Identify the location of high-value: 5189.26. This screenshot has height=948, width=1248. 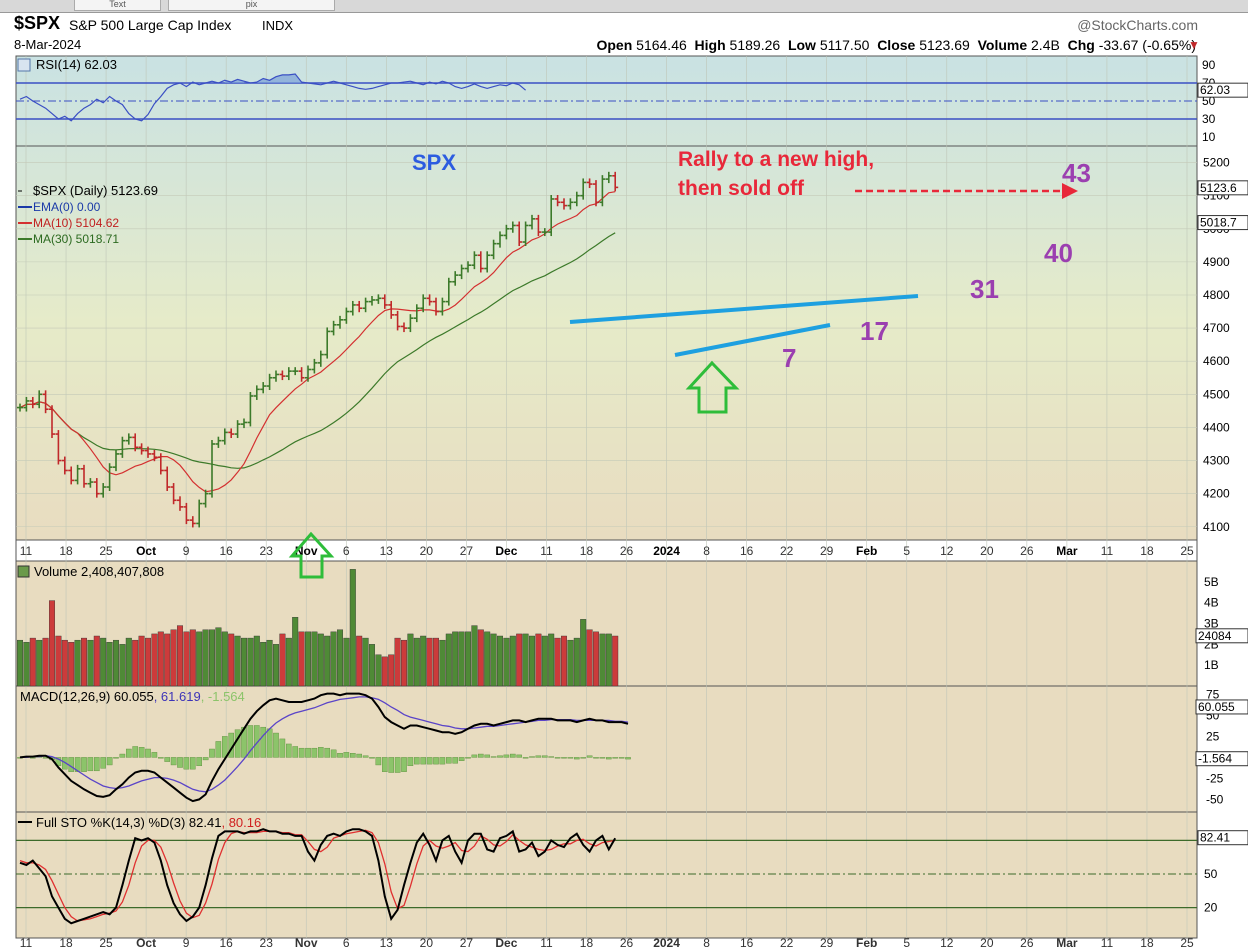
(755, 45).